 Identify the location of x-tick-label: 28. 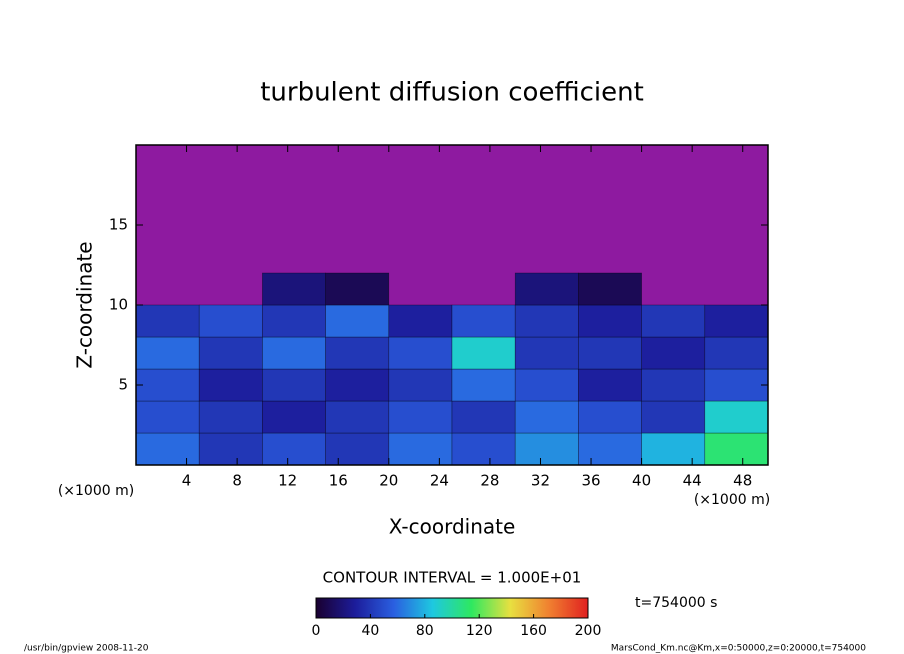
(489, 481).